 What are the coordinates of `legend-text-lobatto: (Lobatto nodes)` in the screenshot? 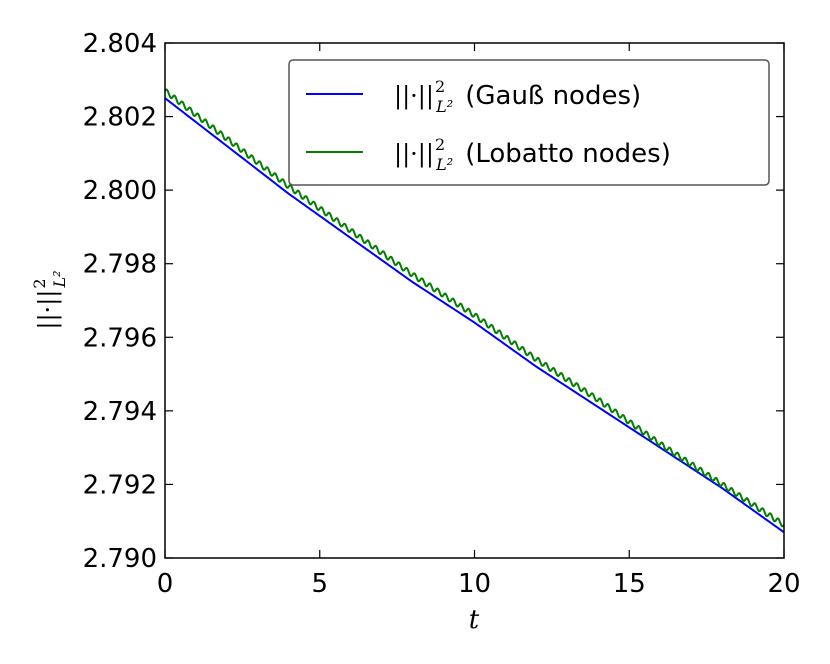 It's located at (568, 154).